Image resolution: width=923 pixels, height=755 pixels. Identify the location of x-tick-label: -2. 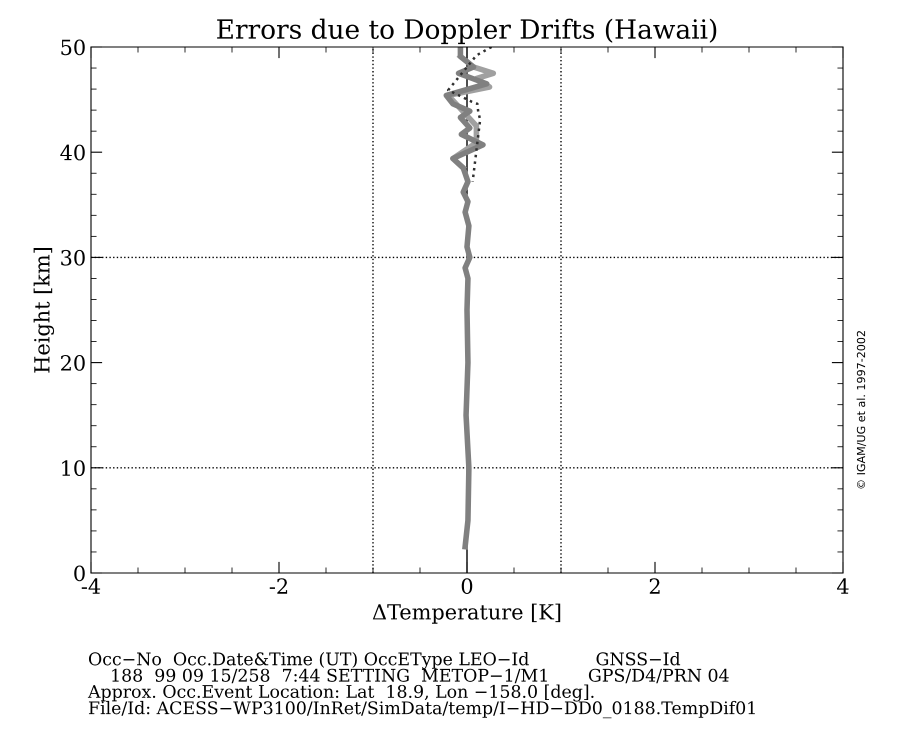
(279, 586).